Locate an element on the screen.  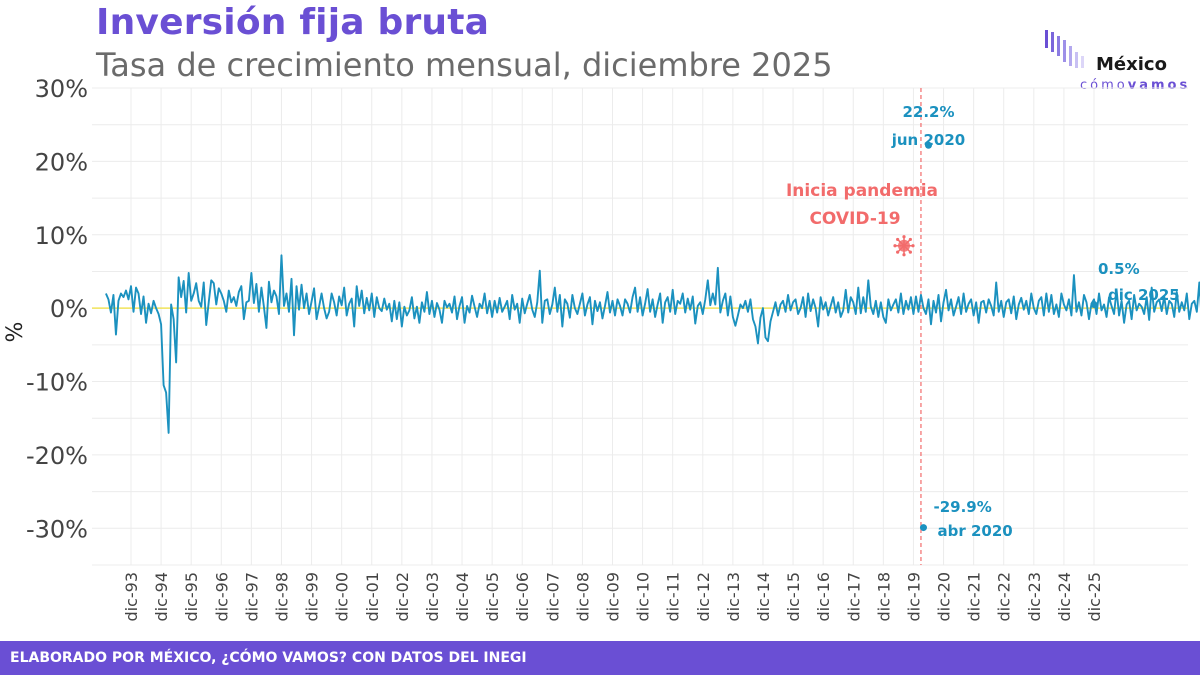
y-axis: -30% -20% -10% 0% 10% 20% 30%% is located at coordinates (45, 309).